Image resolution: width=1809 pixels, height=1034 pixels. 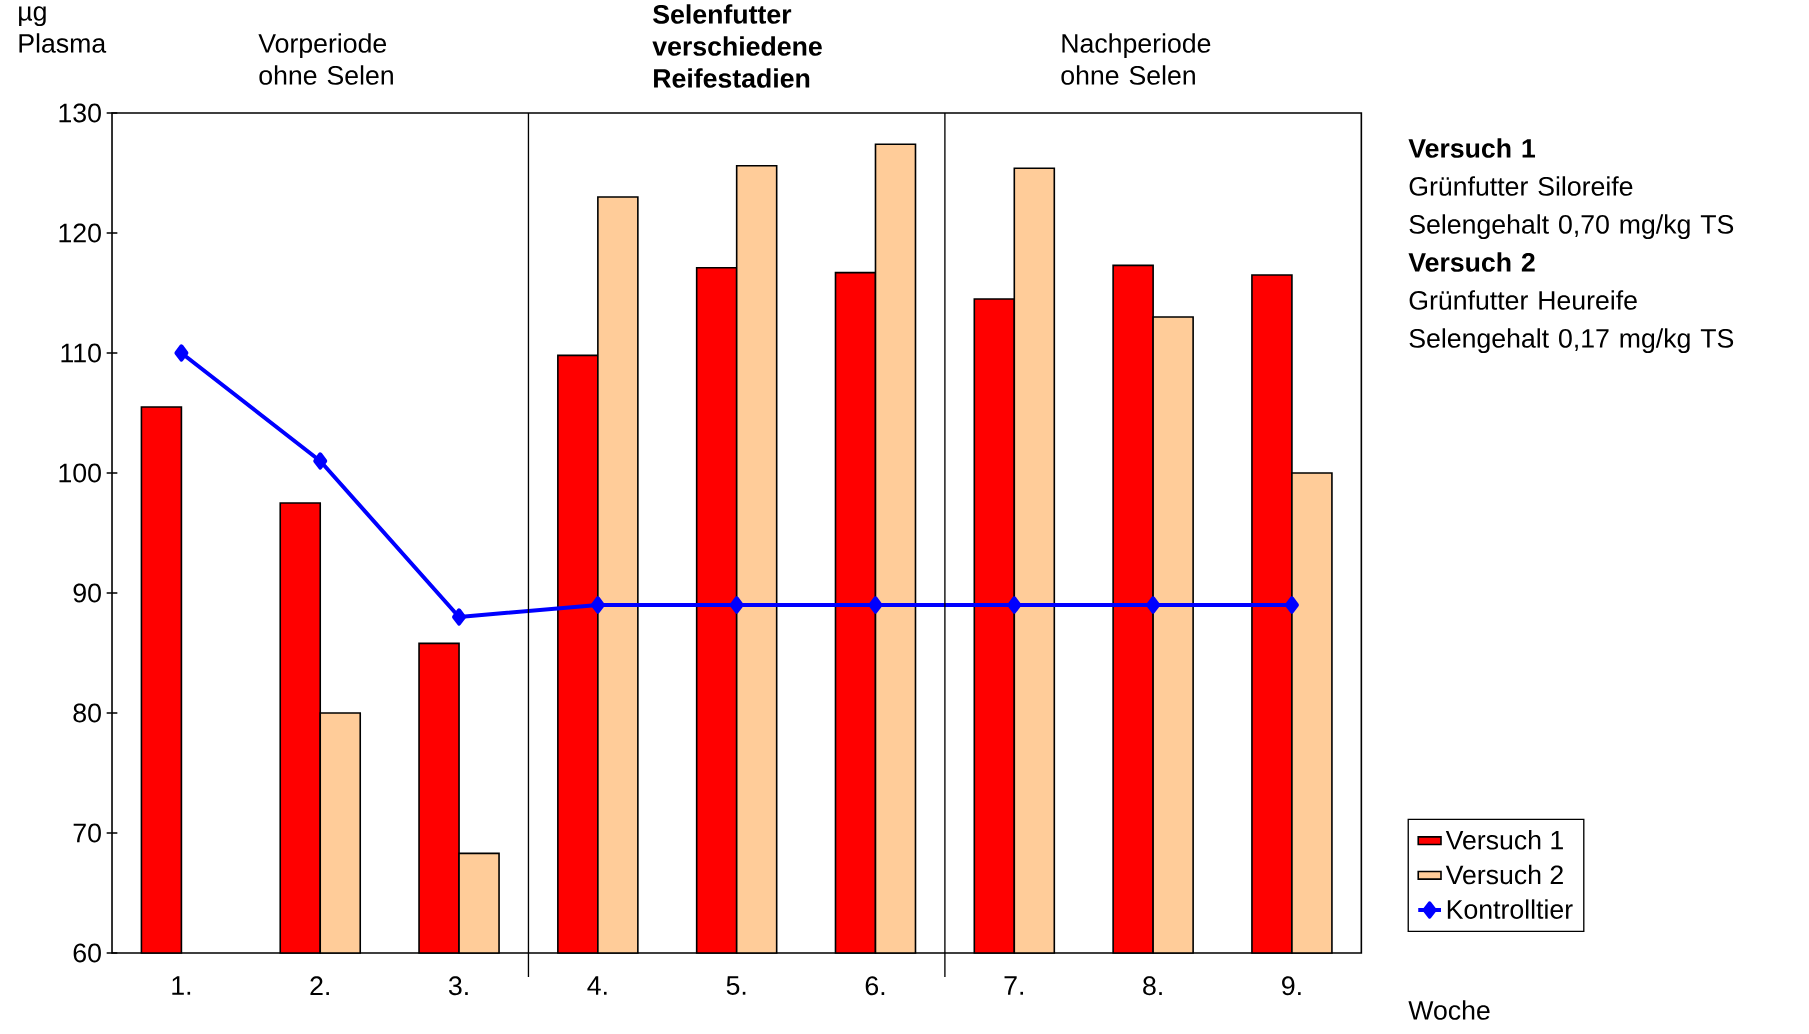 What do you see at coordinates (1136, 59) in the screenshot?
I see `text: Nachperiode ohne Selen` at bounding box center [1136, 59].